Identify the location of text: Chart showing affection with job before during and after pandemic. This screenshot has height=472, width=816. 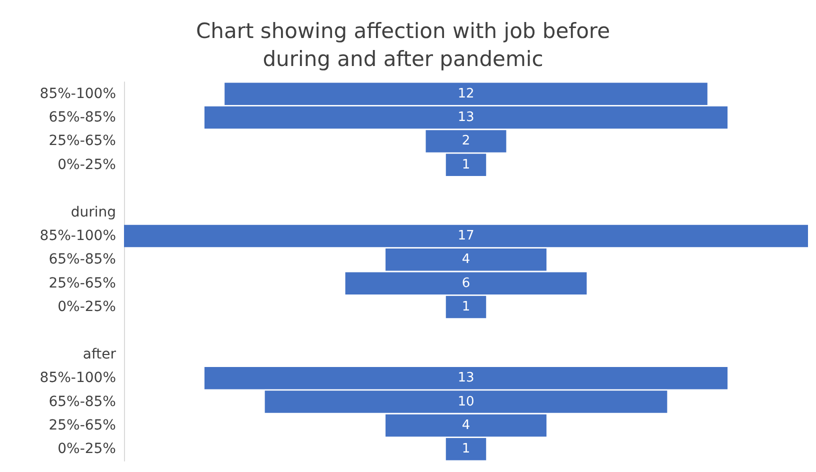
(403, 45).